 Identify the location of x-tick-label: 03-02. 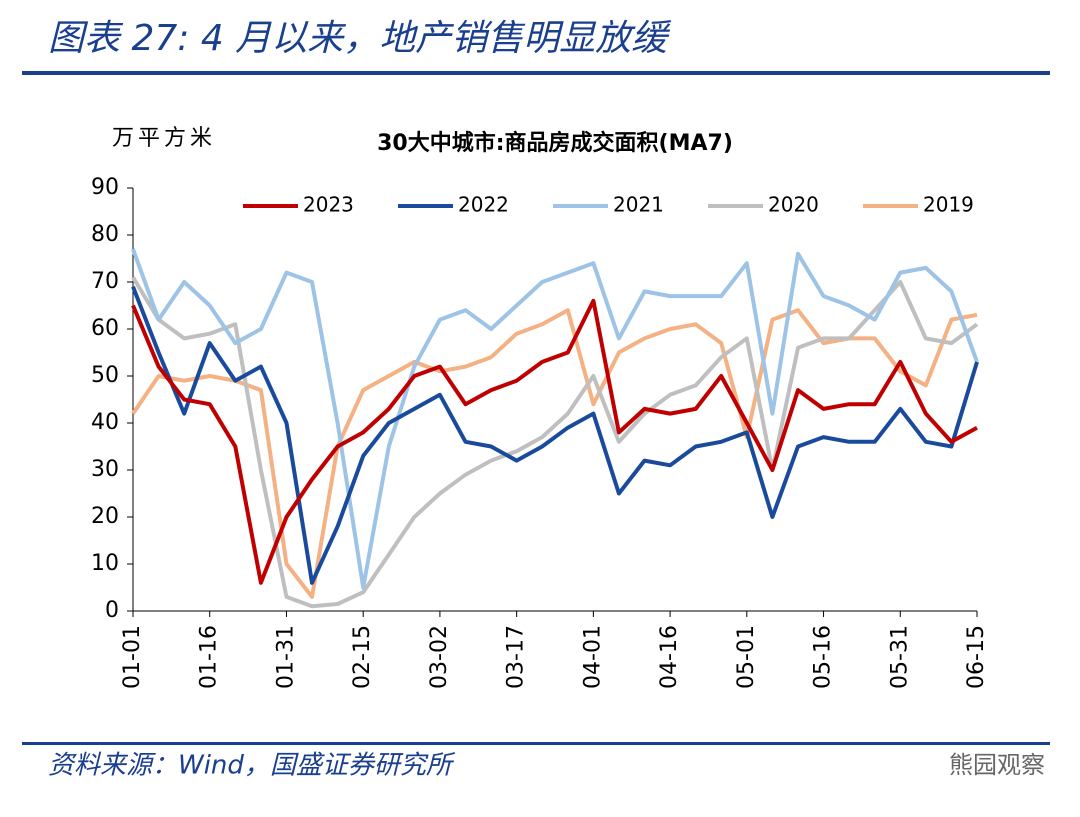
(439, 657).